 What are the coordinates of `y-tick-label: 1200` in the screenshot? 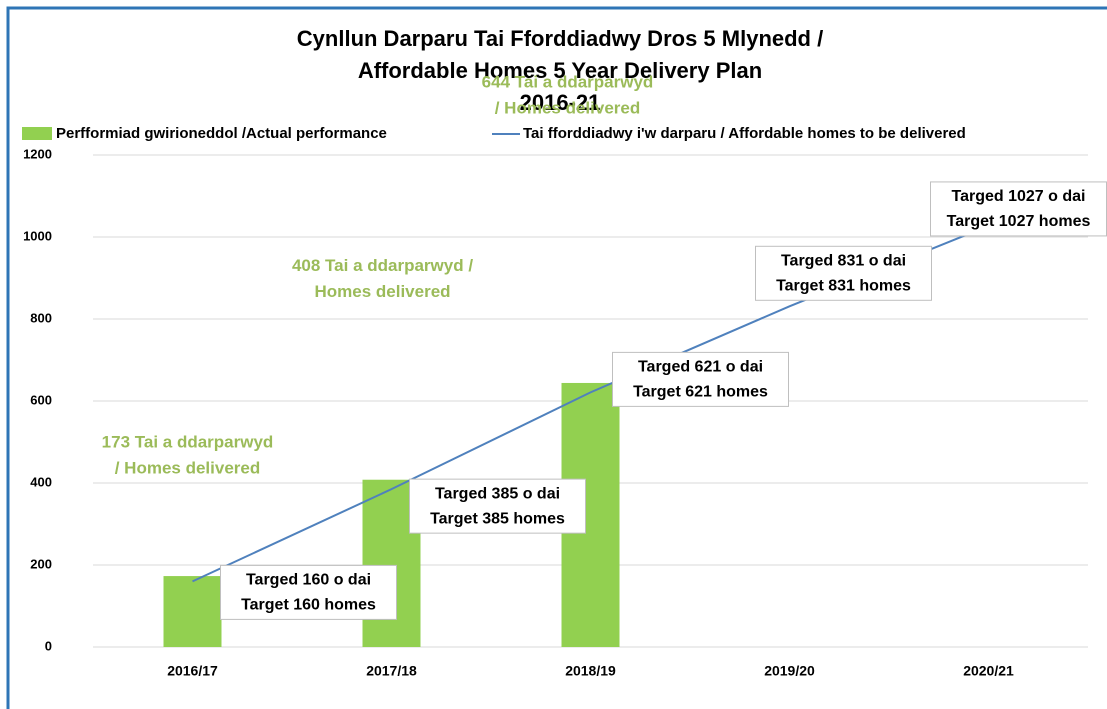 It's located at (37, 153).